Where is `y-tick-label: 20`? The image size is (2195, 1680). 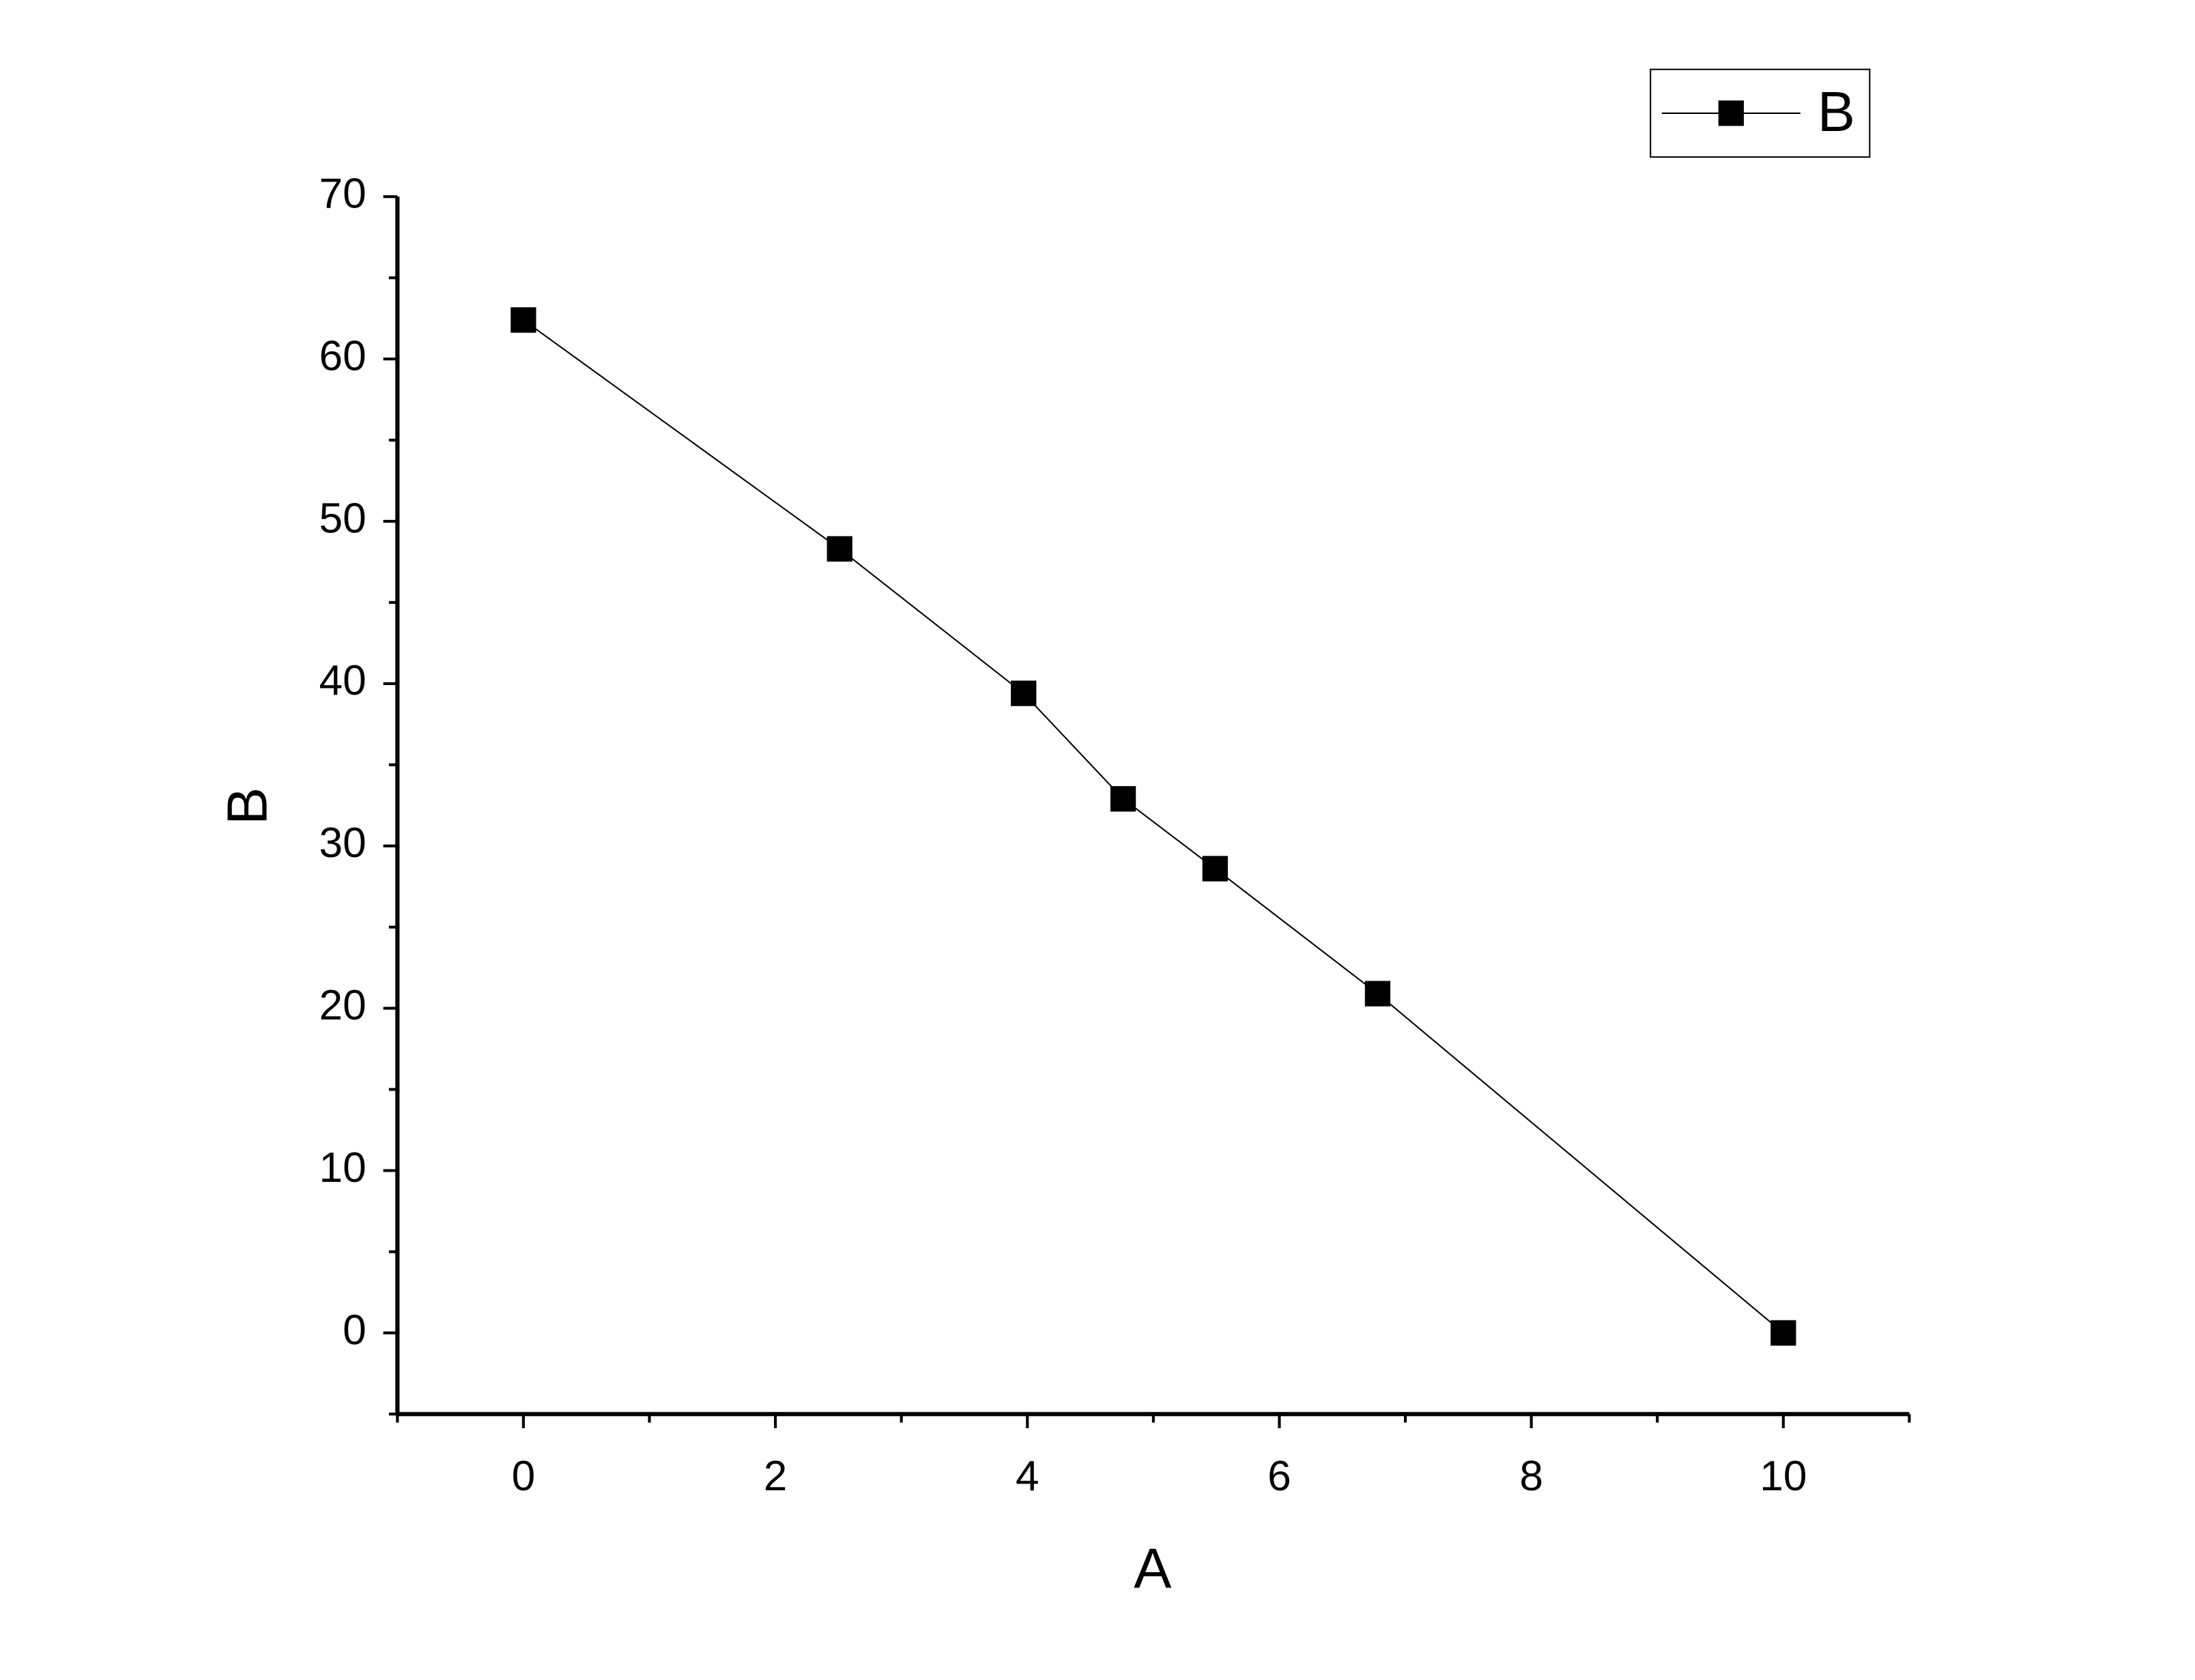 y-tick-label: 20 is located at coordinates (343, 1005).